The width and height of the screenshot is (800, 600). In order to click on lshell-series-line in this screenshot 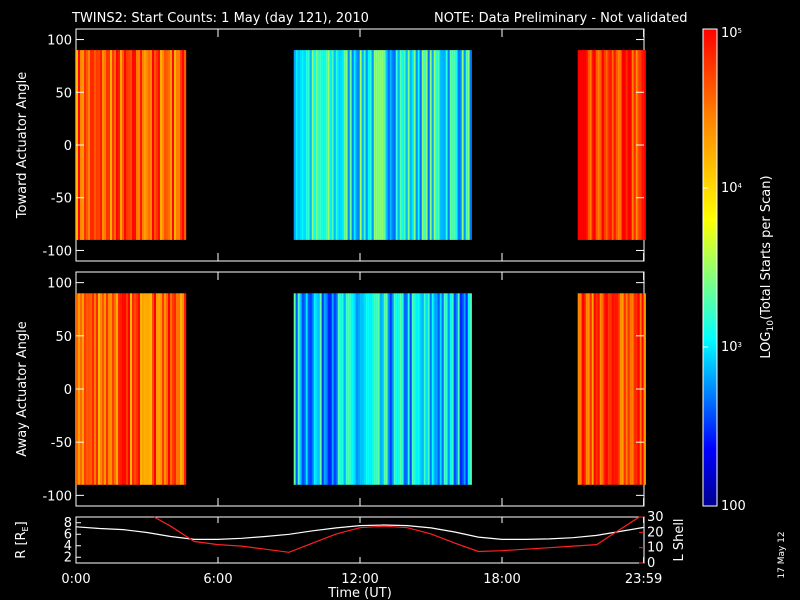, I will do `click(396, 534)`.